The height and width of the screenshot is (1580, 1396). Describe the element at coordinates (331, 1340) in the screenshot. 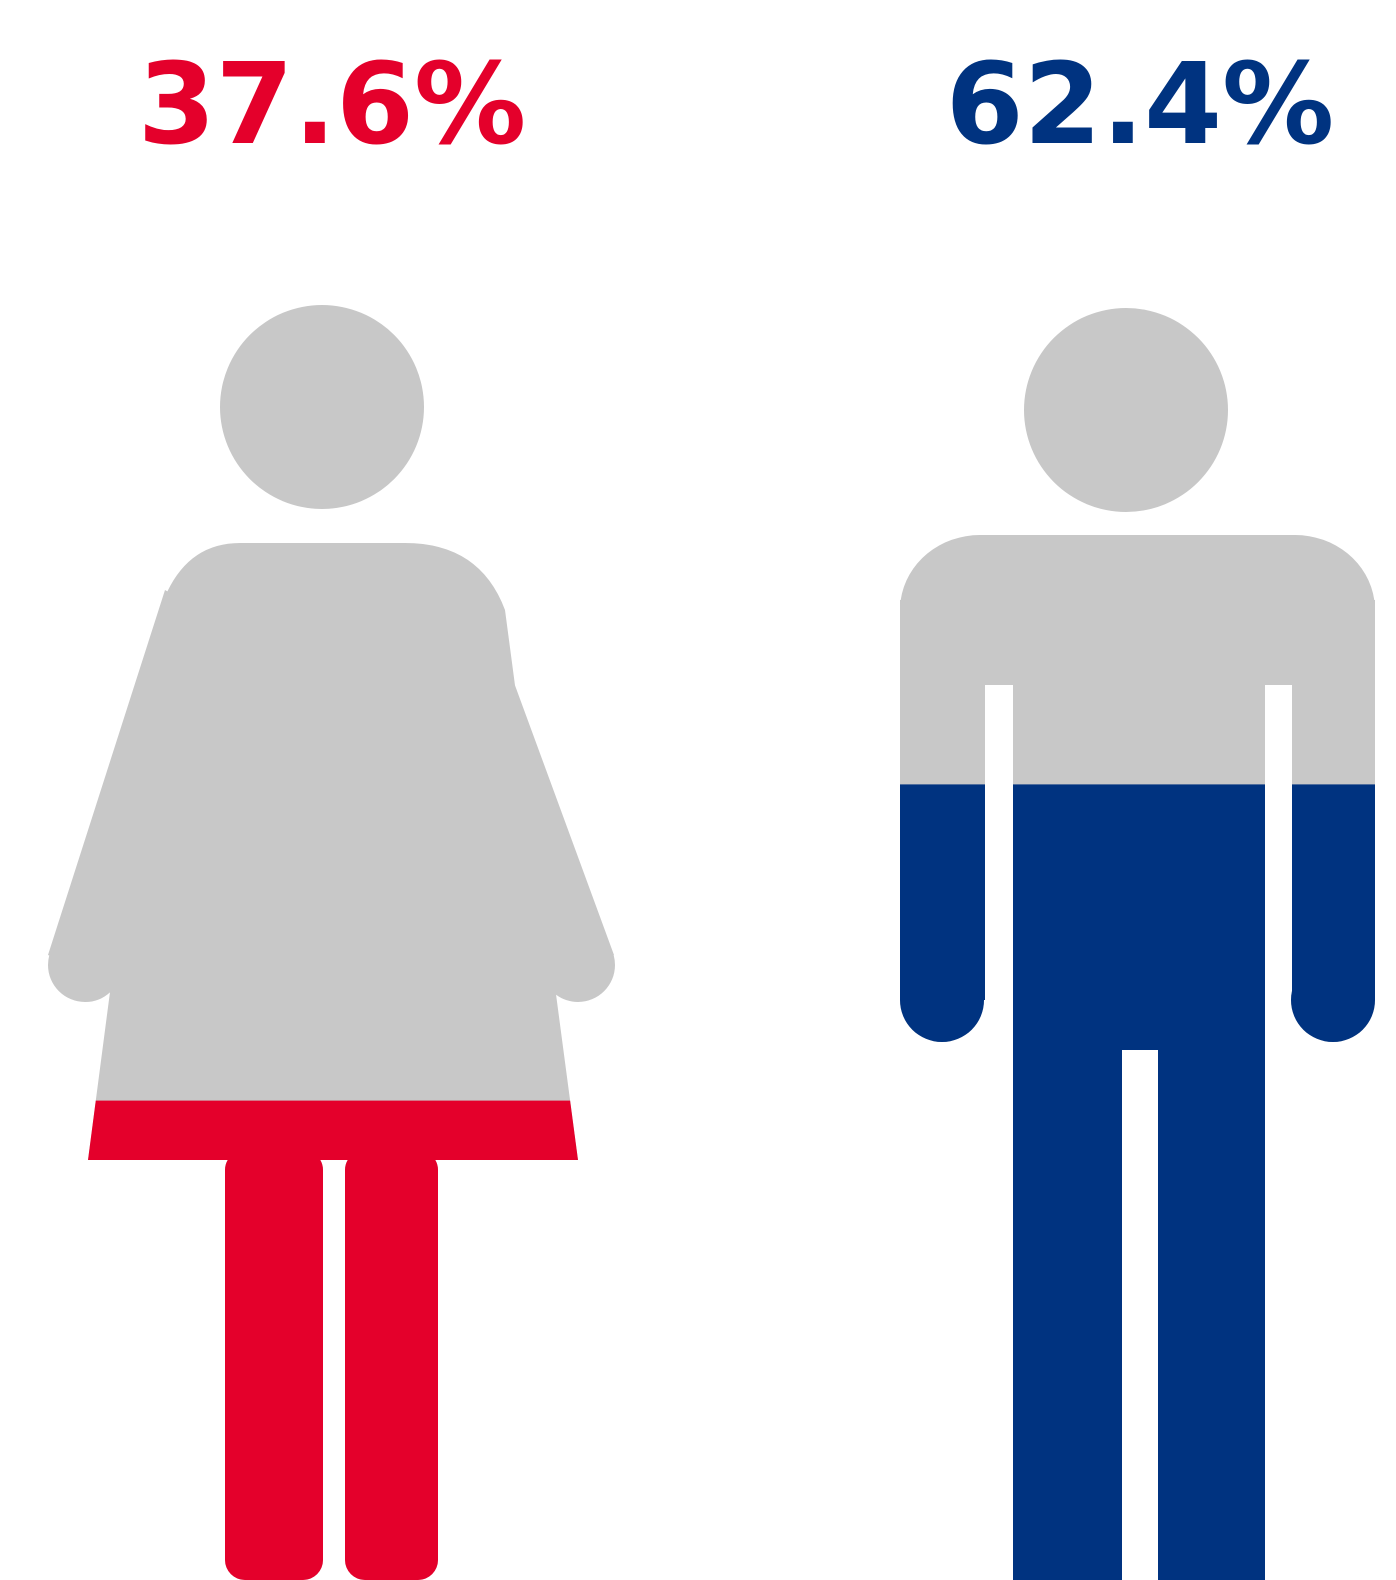

I see `figure-fill` at that location.